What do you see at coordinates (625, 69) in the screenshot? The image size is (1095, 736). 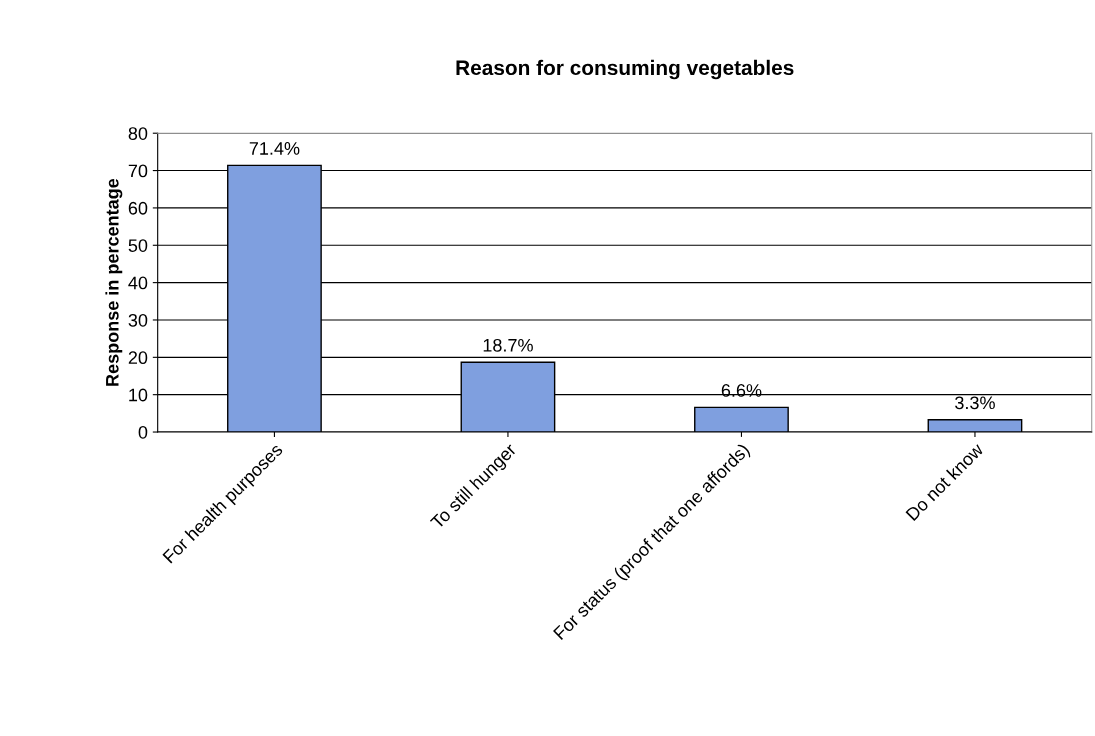 I see `chart-title: Reason for consuming vegetables` at bounding box center [625, 69].